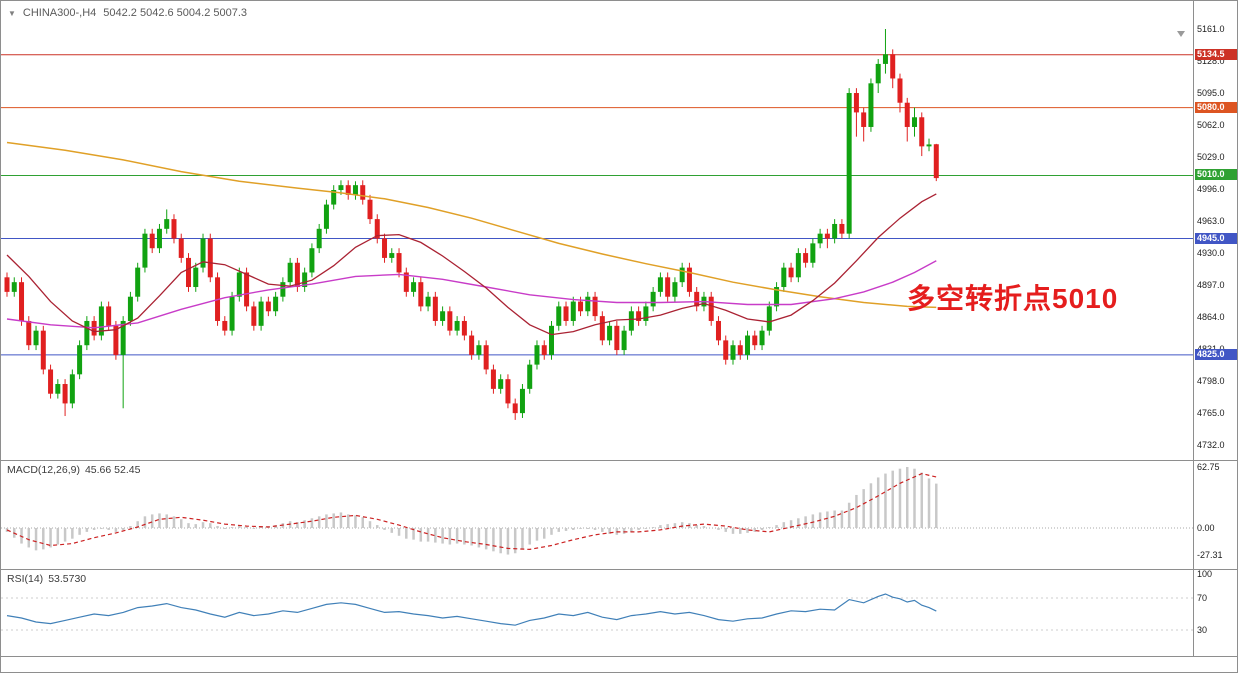 The width and height of the screenshot is (1238, 673). I want to click on rsi-chart, so click(597, 612).